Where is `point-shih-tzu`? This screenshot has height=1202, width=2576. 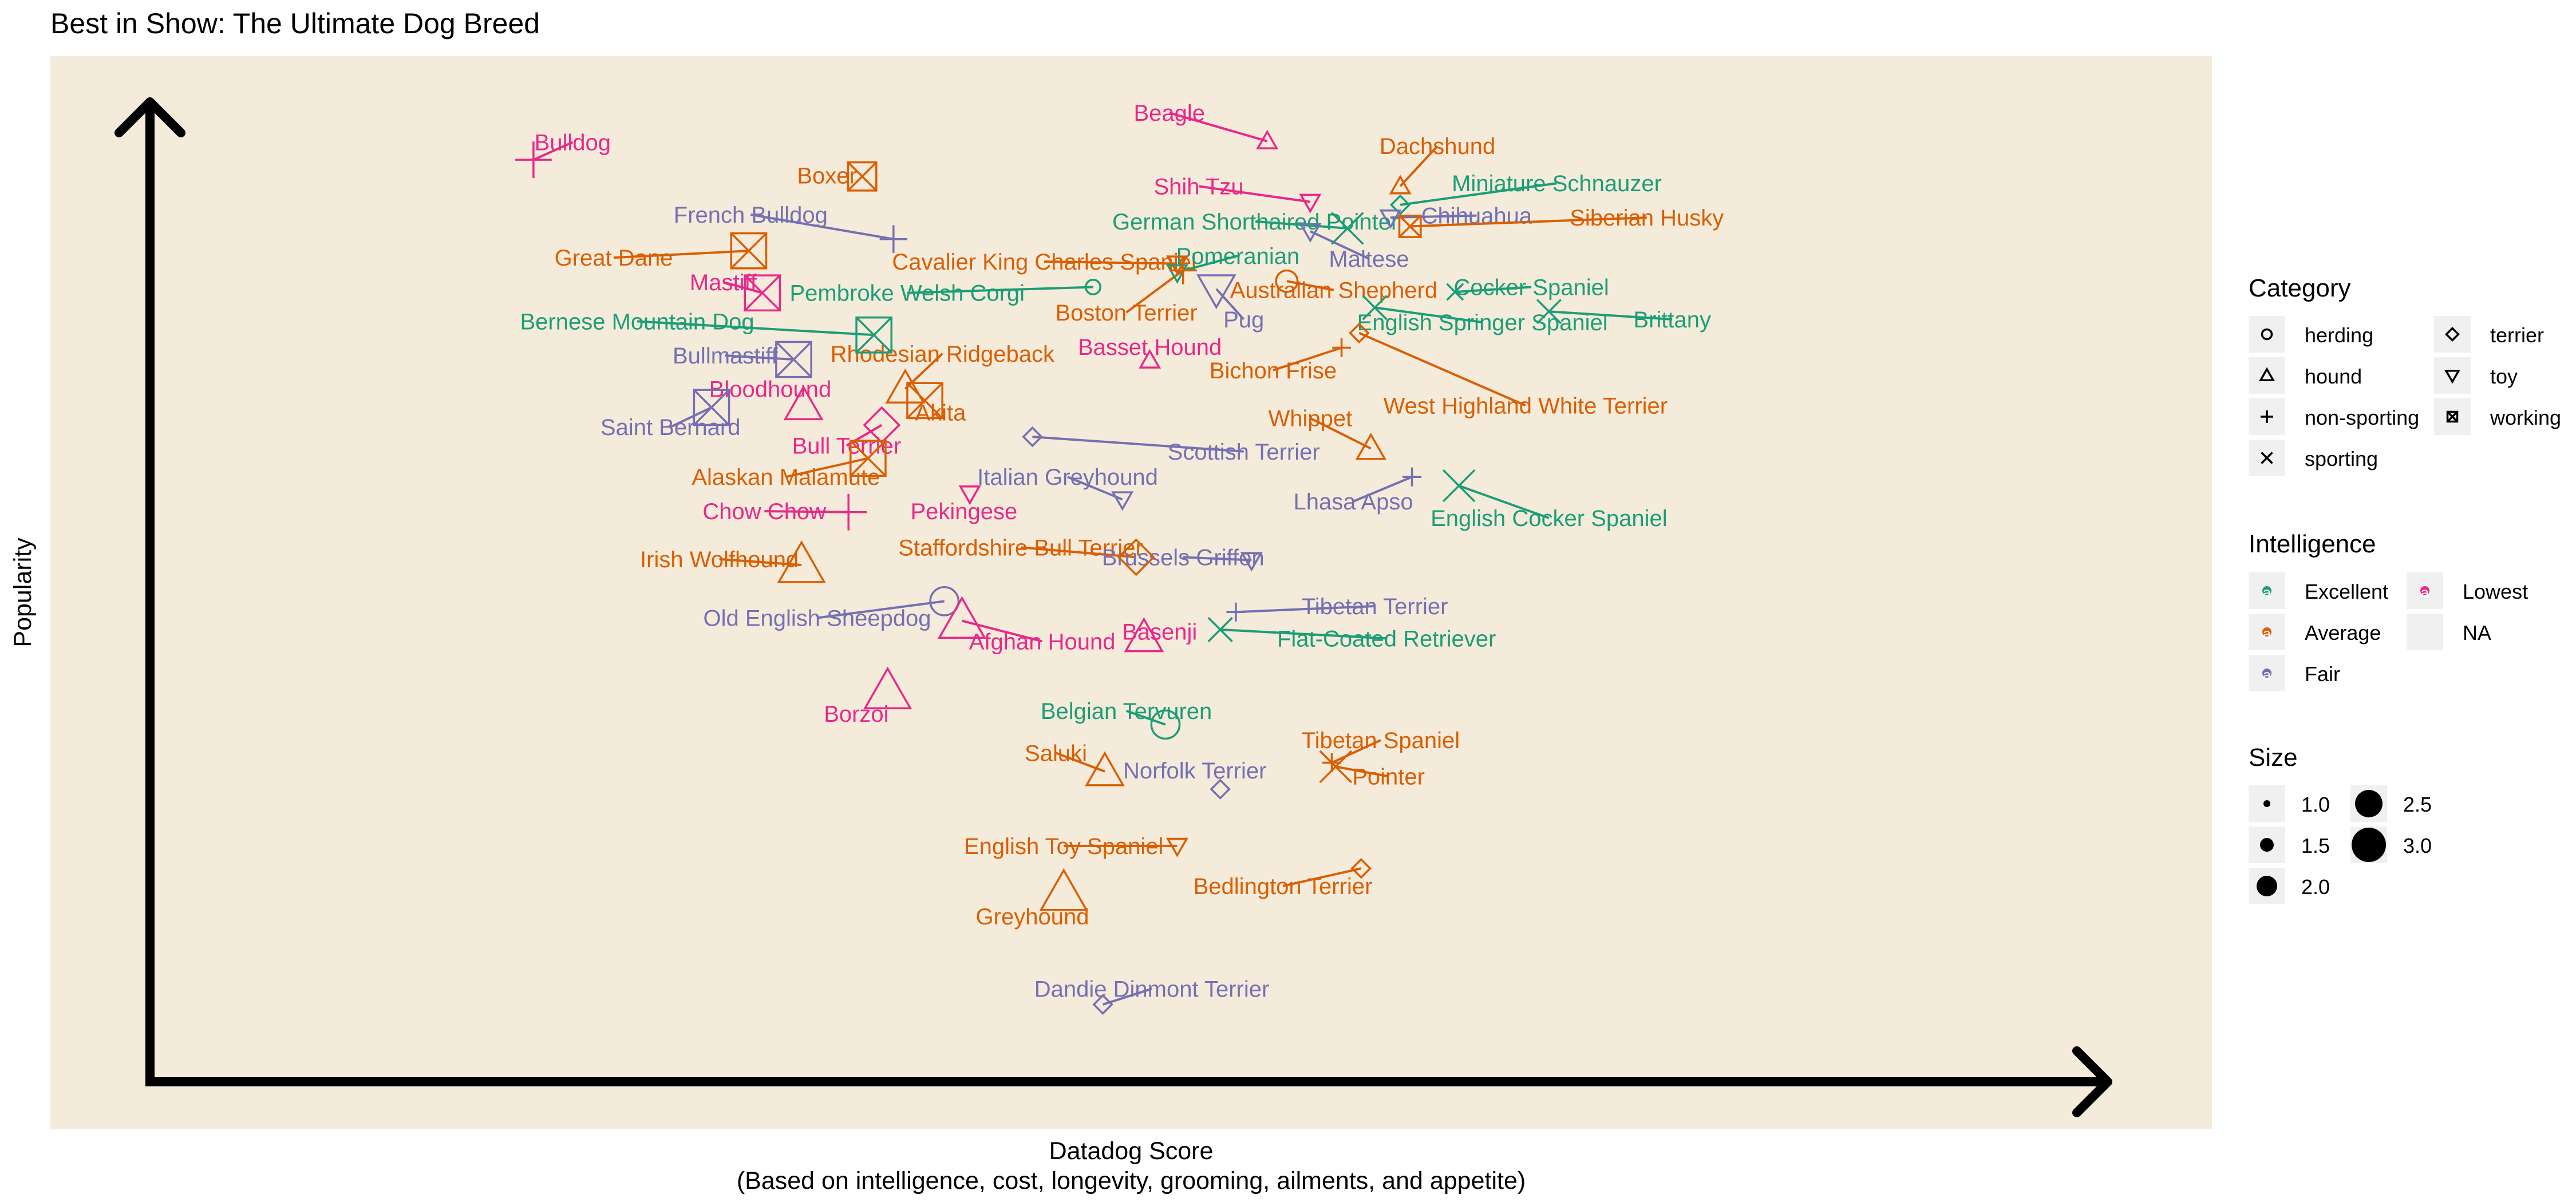
point-shih-tzu is located at coordinates (1310, 203).